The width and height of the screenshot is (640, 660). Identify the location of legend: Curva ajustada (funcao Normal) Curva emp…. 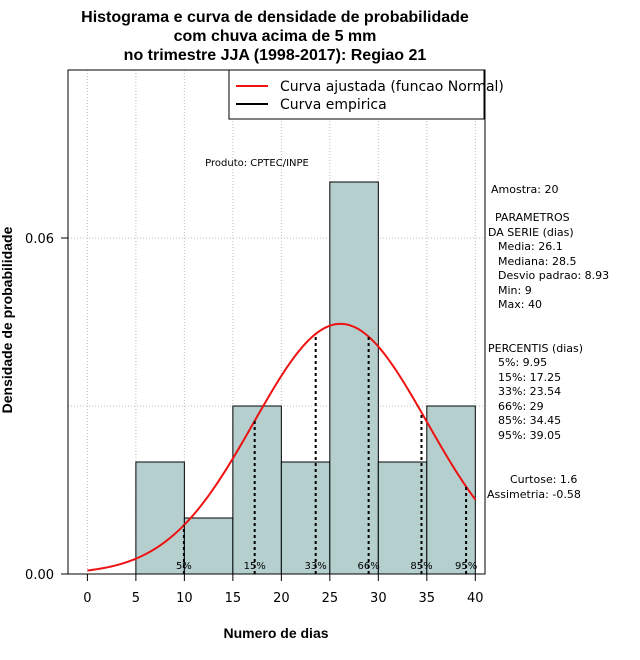
(366, 94).